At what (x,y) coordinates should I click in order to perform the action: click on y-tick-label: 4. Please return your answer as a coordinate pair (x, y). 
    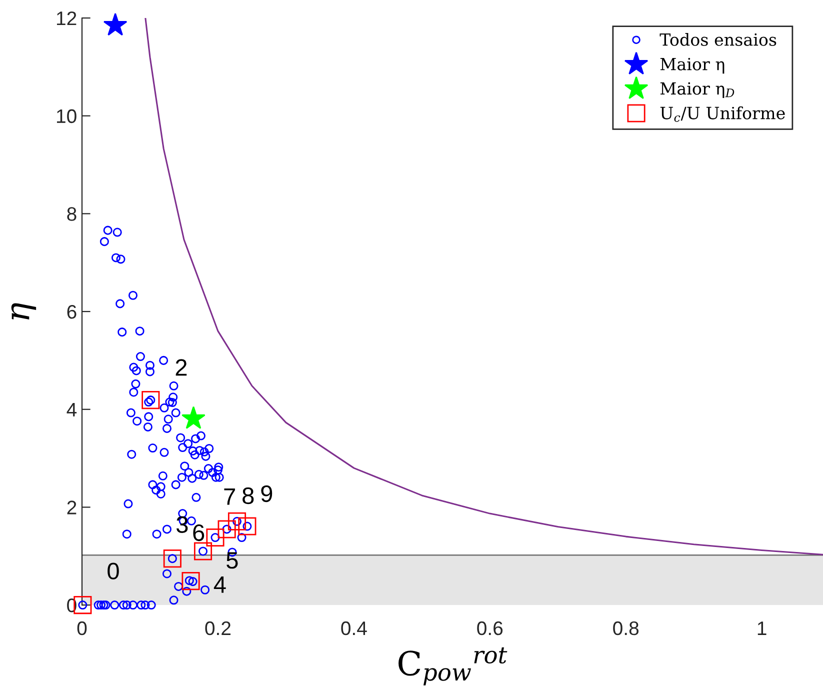
    Looking at the image, I should click on (71, 409).